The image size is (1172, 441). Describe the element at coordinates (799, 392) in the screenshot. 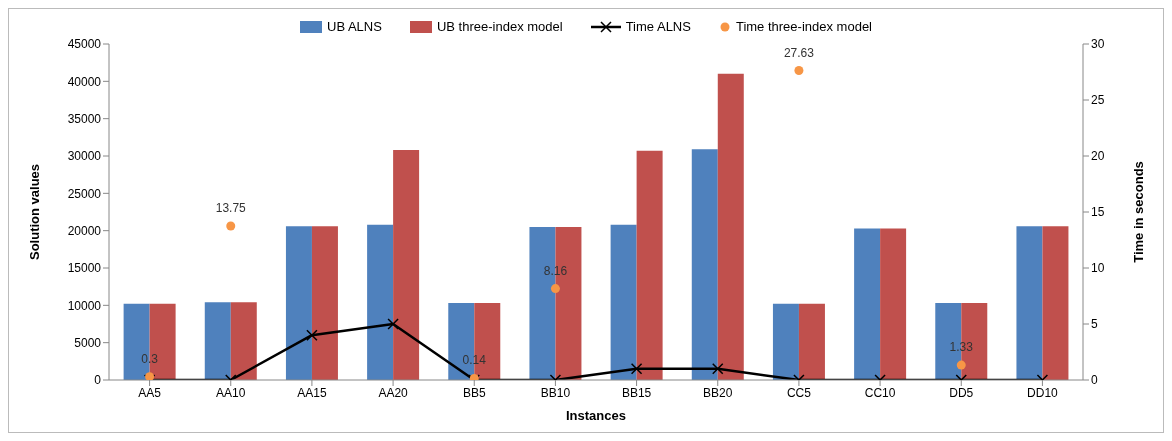

I see `x-tick-label: CC5` at that location.